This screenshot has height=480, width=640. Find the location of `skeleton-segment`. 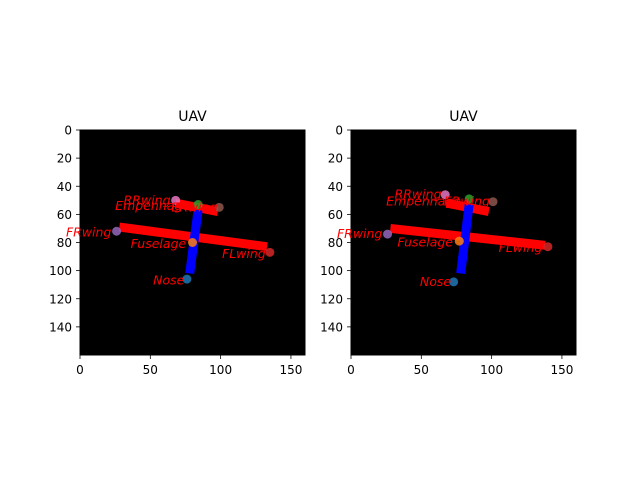

skeleton-segment is located at coordinates (465, 238).